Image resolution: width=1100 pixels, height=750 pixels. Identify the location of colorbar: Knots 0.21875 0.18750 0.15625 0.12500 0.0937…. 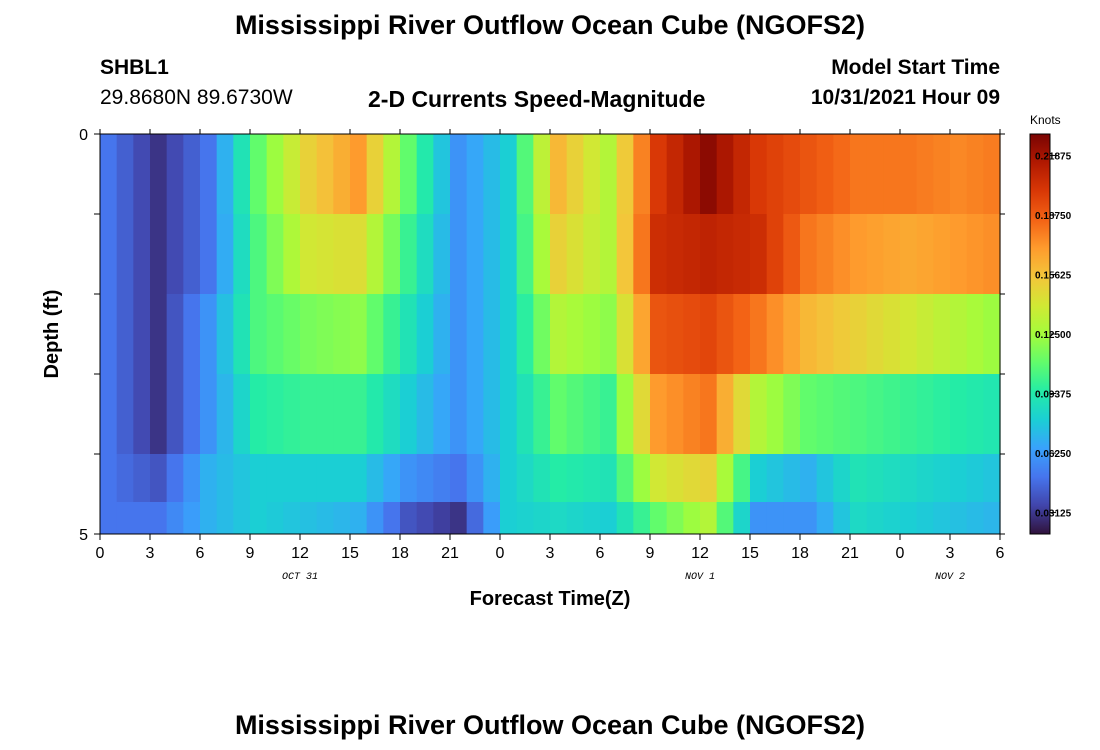
(1050, 324).